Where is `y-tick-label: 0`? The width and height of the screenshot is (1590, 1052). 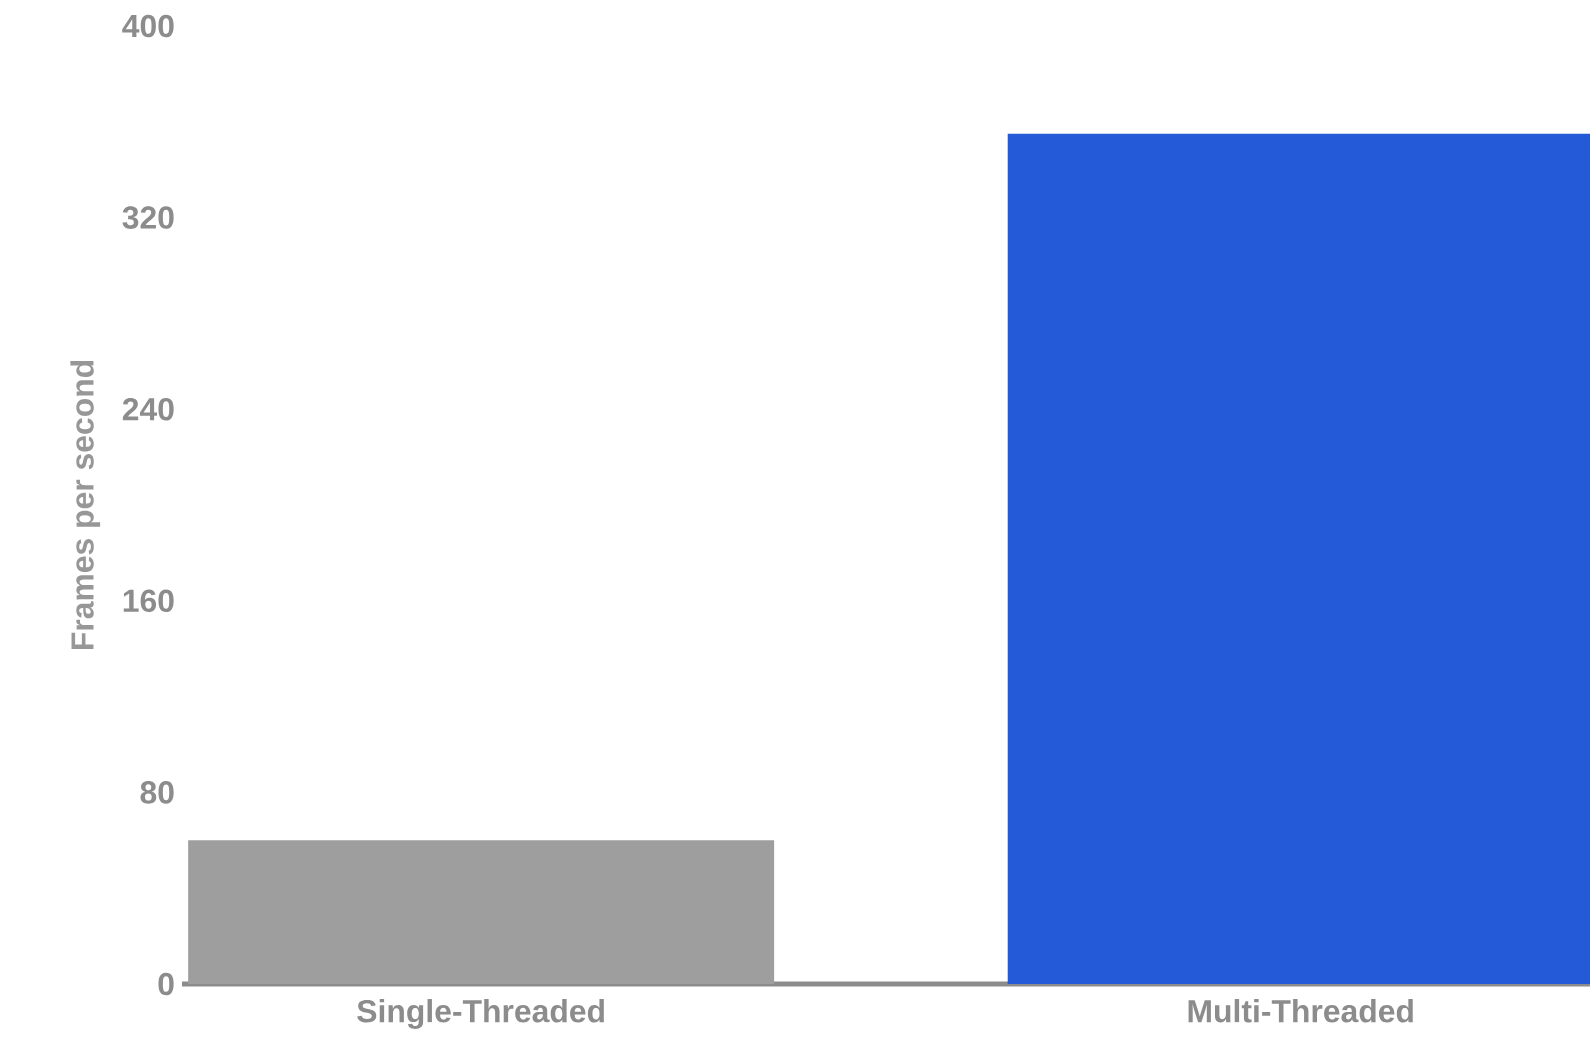 y-tick-label: 0 is located at coordinates (166, 984).